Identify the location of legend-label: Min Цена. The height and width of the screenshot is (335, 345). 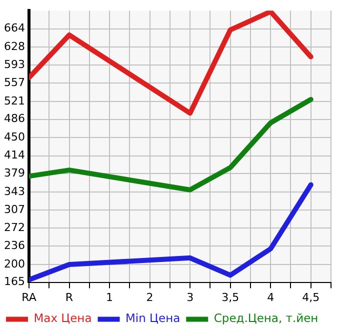
(153, 318).